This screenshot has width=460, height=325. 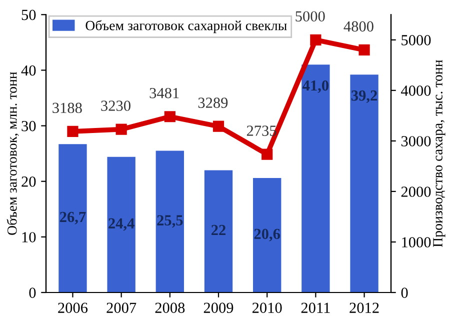 What do you see at coordinates (186, 27) in the screenshot?
I see `legend-label: Объем заготовок сахарной свеклы` at bounding box center [186, 27].